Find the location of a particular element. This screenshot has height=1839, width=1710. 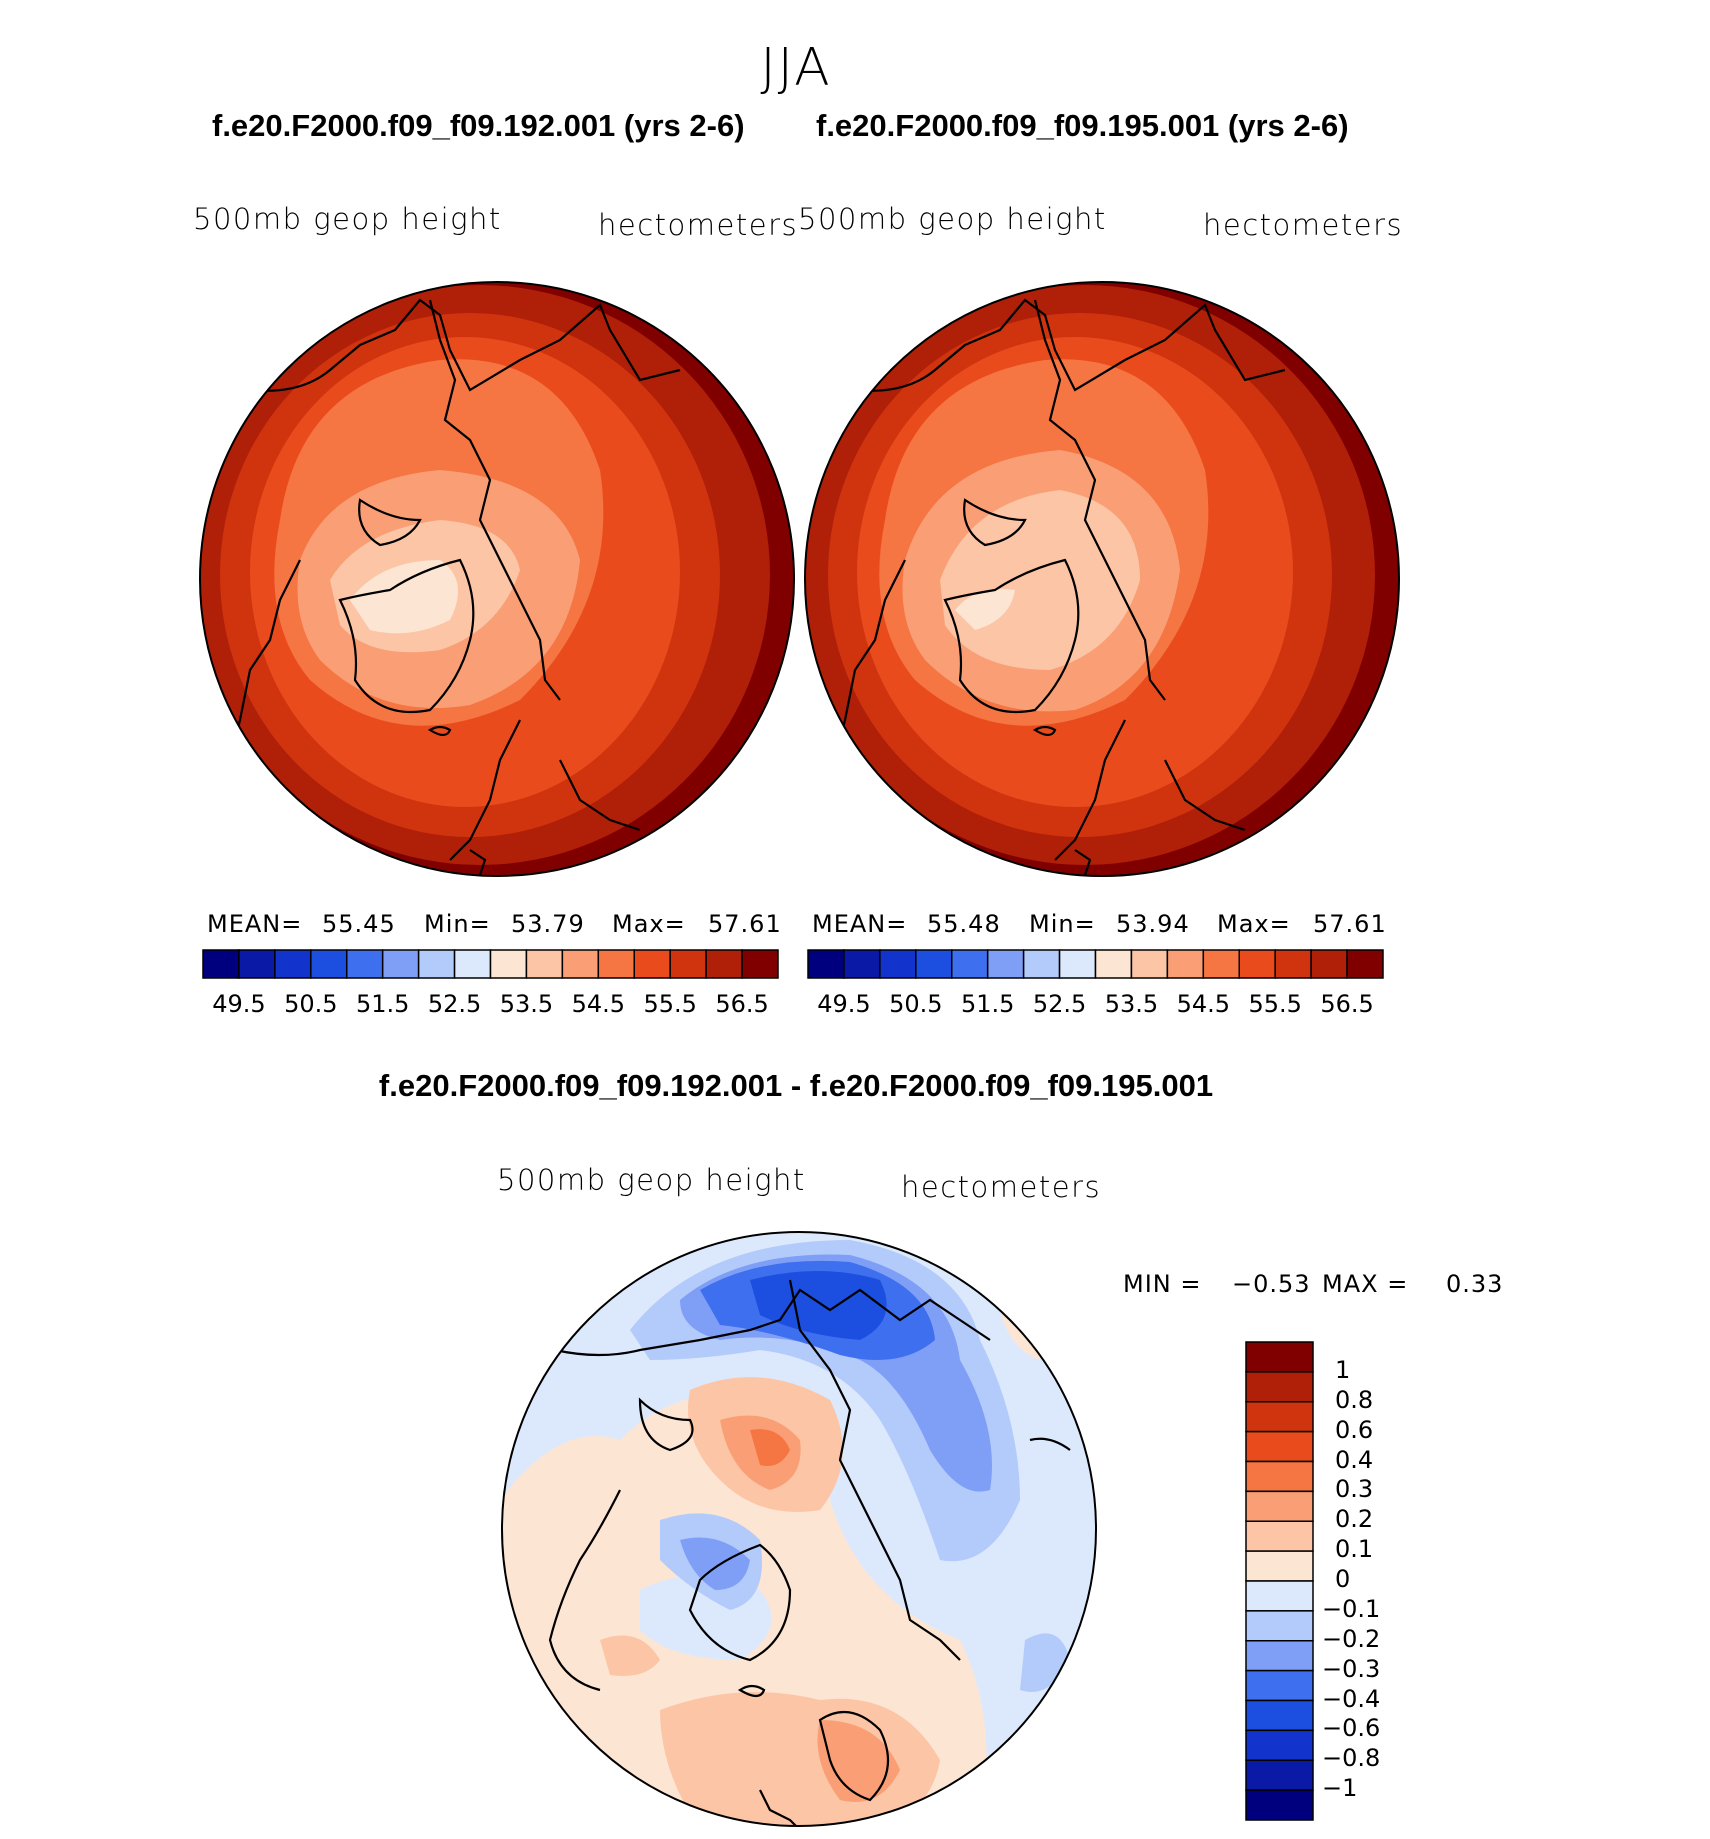

diff-band--0.2b is located at coordinates (715, 1563).